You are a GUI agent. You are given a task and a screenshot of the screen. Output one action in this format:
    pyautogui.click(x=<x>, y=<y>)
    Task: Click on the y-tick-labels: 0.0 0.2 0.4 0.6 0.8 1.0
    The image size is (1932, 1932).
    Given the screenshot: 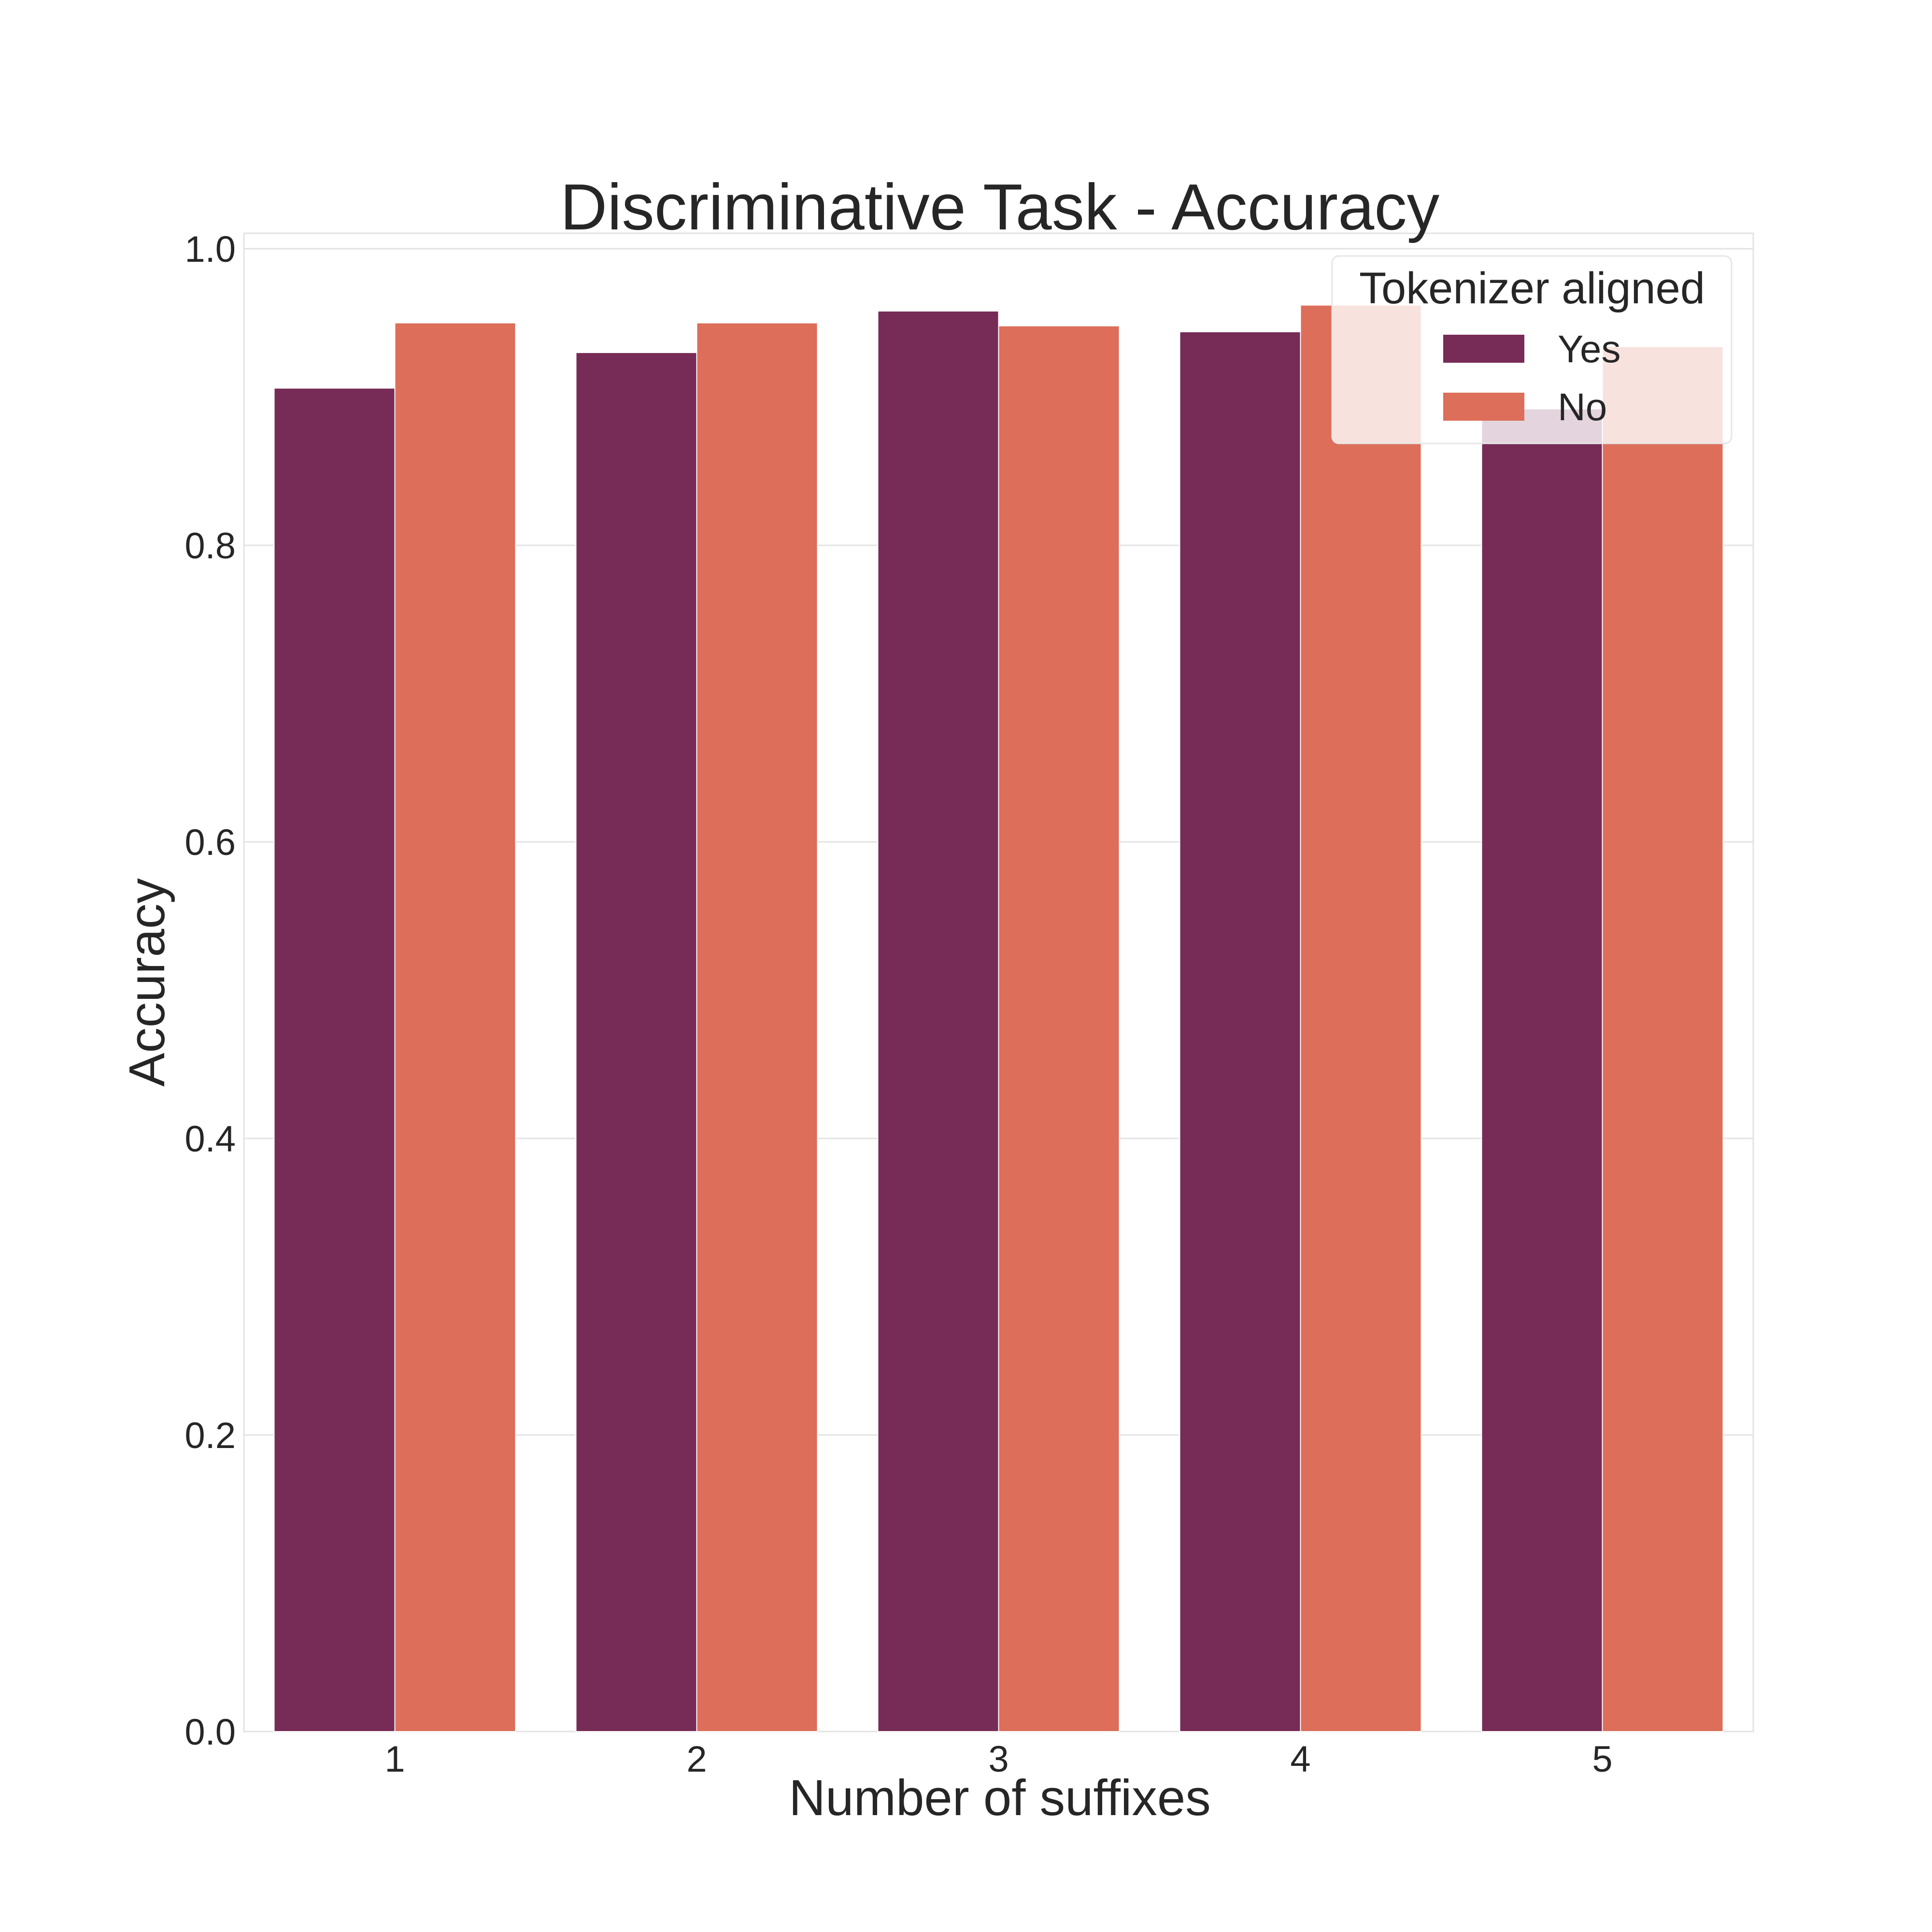 What is the action you would take?
    pyautogui.click(x=210, y=991)
    